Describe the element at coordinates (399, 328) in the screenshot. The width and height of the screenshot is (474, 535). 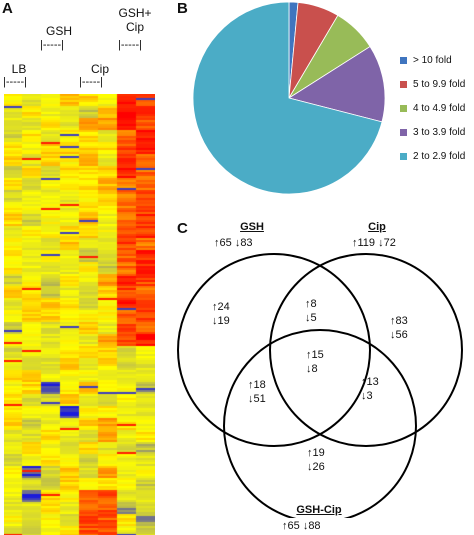
I see `venn-region-cip-only: ↑83 ↓56` at that location.